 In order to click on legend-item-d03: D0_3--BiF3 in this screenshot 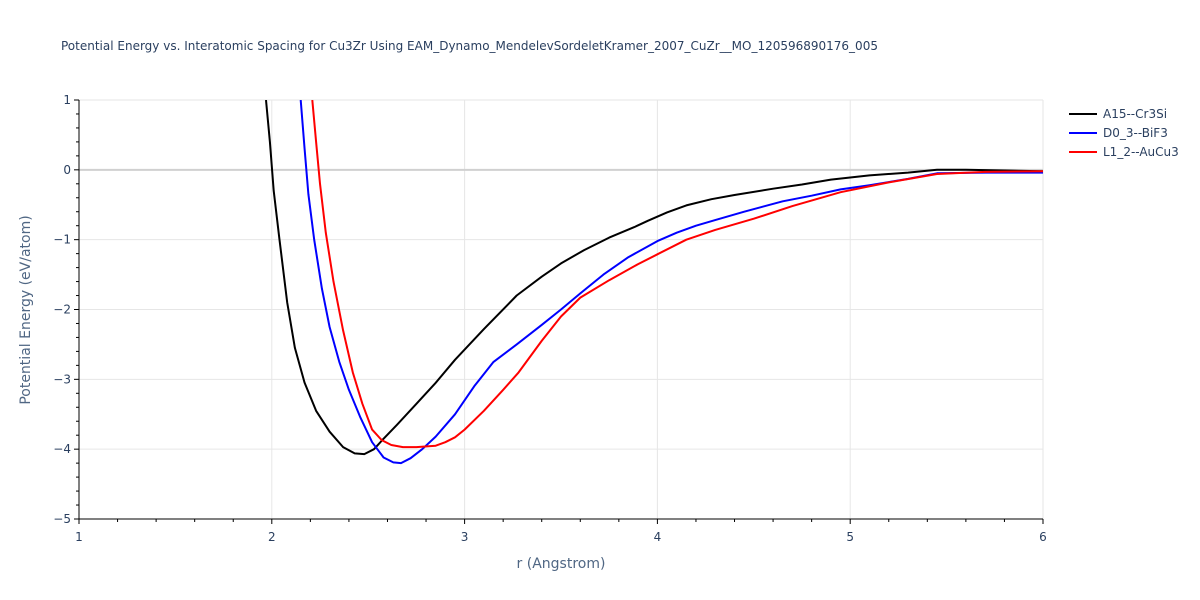, I will do `click(1118, 133)`.